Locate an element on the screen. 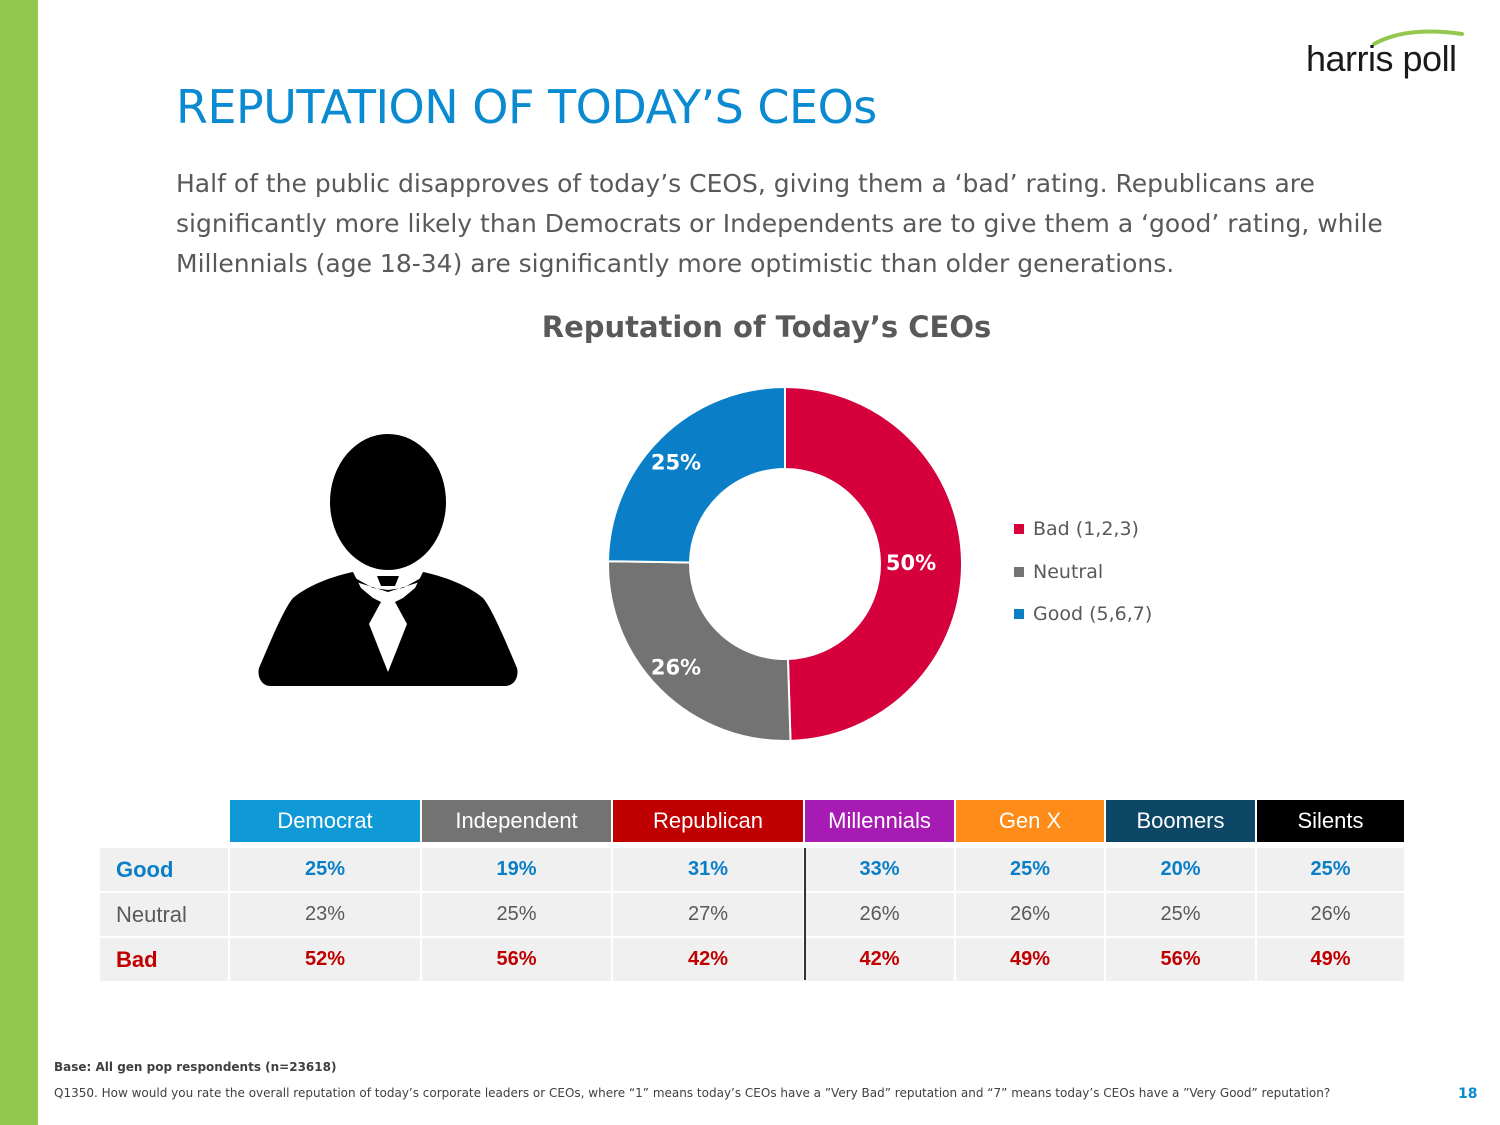  legend-item-neutral: Neutral is located at coordinates (1083, 572).